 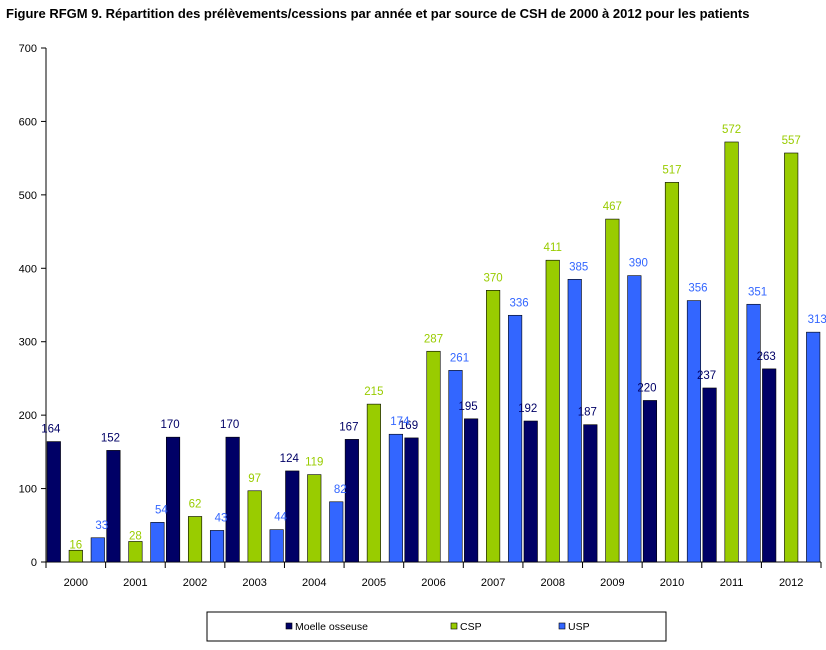 I want to click on data-label: 33, so click(x=101, y=526).